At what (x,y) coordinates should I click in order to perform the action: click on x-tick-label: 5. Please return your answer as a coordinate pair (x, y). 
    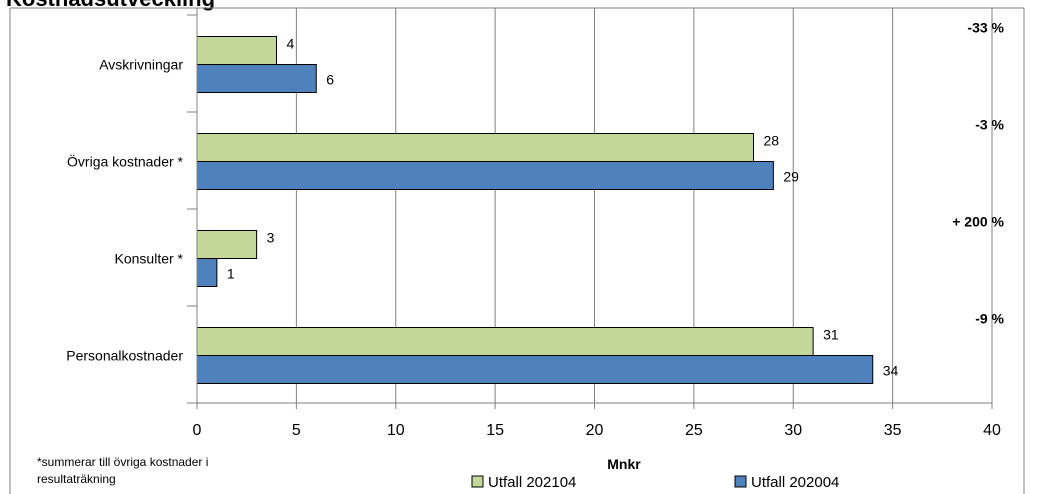
    Looking at the image, I should click on (296, 430).